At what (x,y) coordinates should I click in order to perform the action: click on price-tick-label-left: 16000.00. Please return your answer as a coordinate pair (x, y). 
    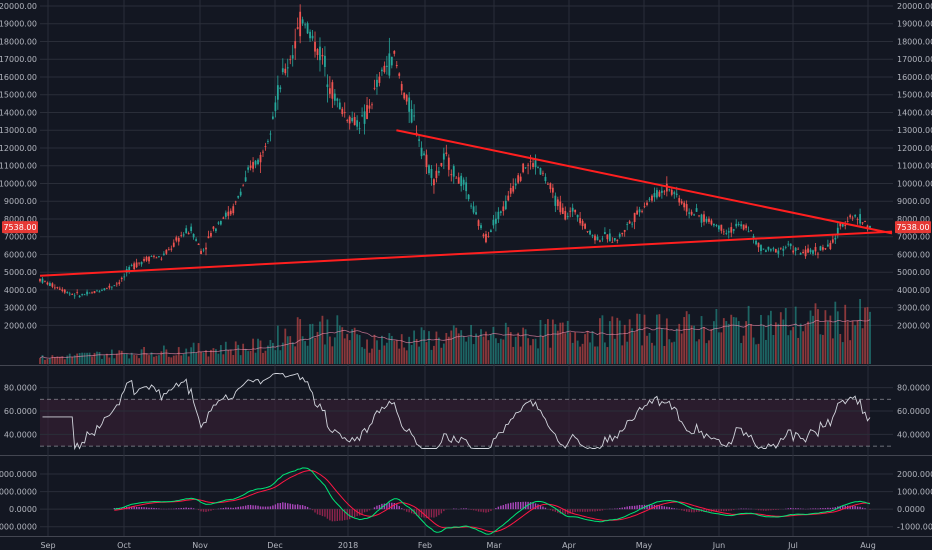
    Looking at the image, I should click on (18, 77).